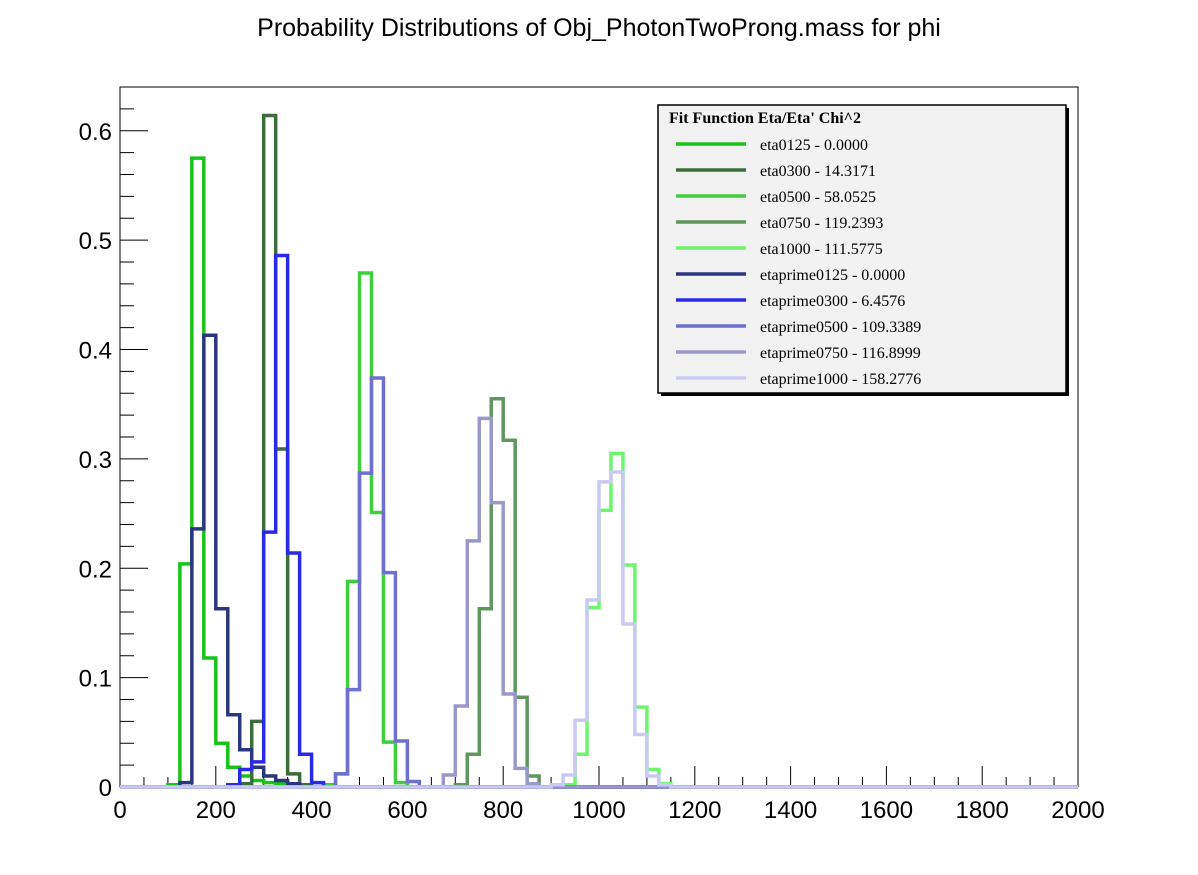 This screenshot has width=1198, height=875. What do you see at coordinates (694, 810) in the screenshot?
I see `x-tick-label: 1200` at bounding box center [694, 810].